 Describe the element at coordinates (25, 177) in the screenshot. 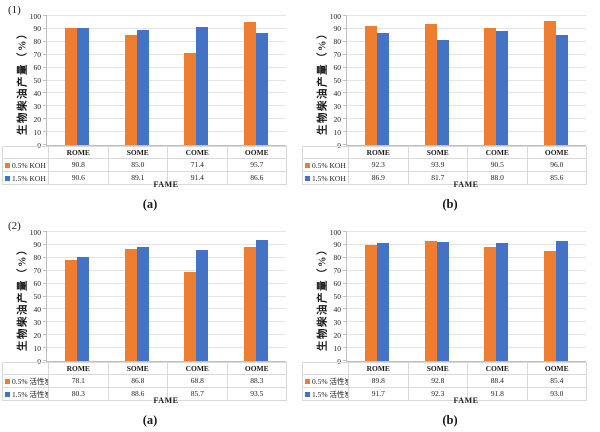

I see `legend-cell-series2: 1.5% KOH` at that location.